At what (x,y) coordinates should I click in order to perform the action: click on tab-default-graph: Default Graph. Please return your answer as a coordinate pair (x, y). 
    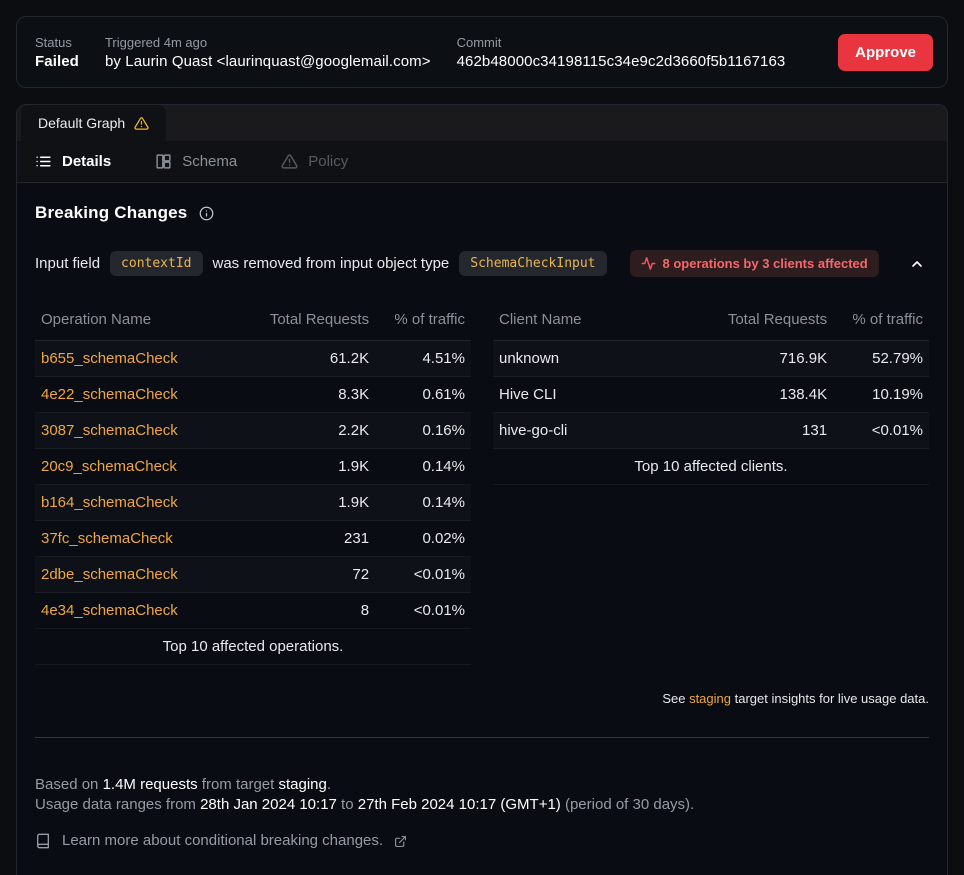
    Looking at the image, I should click on (94, 123).